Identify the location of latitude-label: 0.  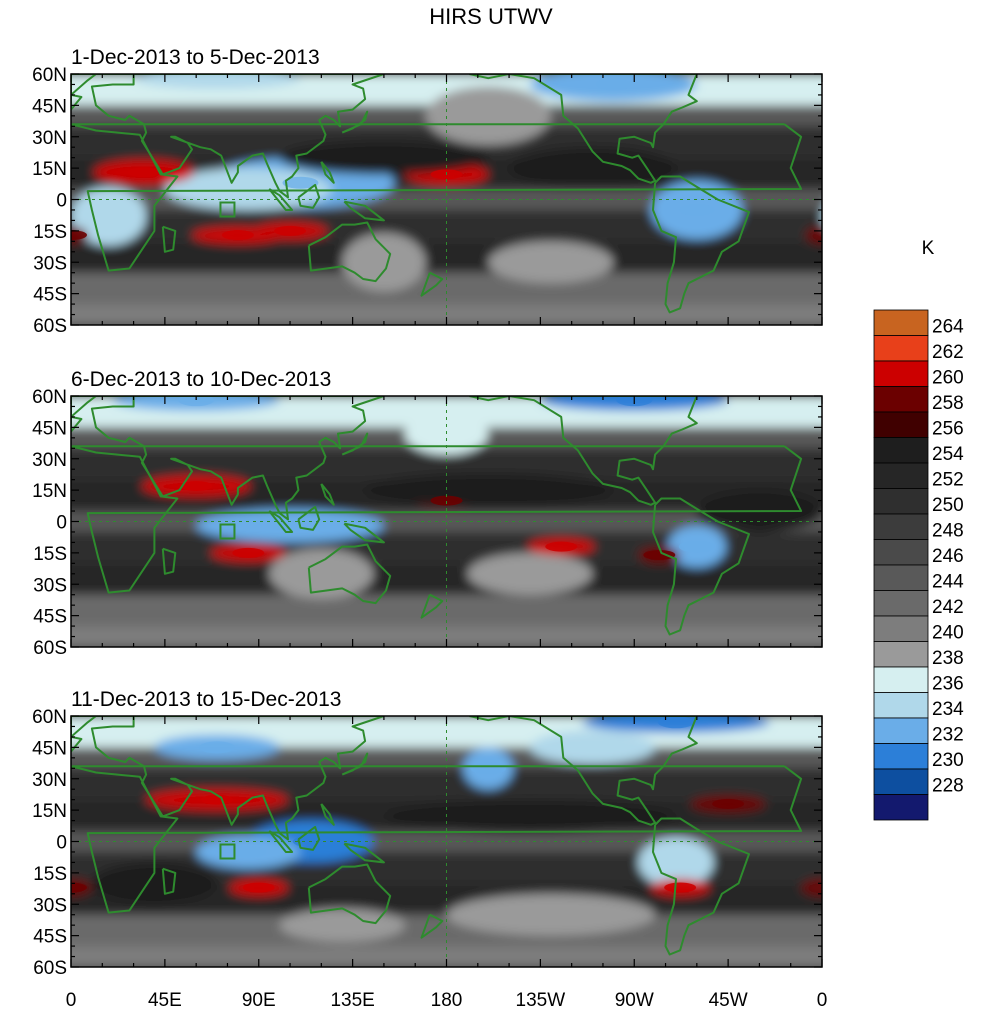
(61, 523).